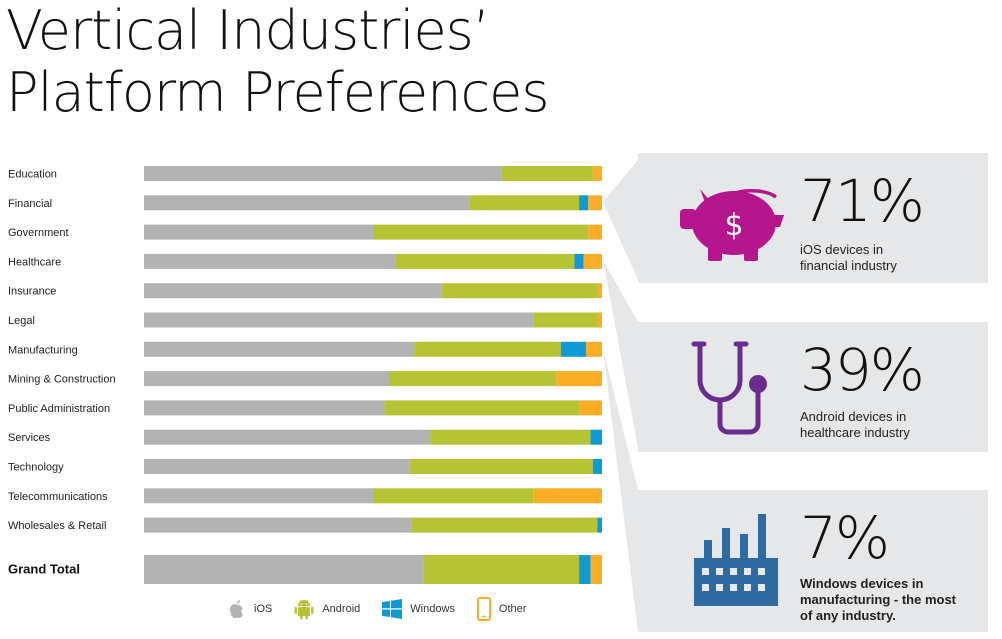 The height and width of the screenshot is (639, 1002). What do you see at coordinates (263, 609) in the screenshot?
I see `legend-label-ios: iOS` at bounding box center [263, 609].